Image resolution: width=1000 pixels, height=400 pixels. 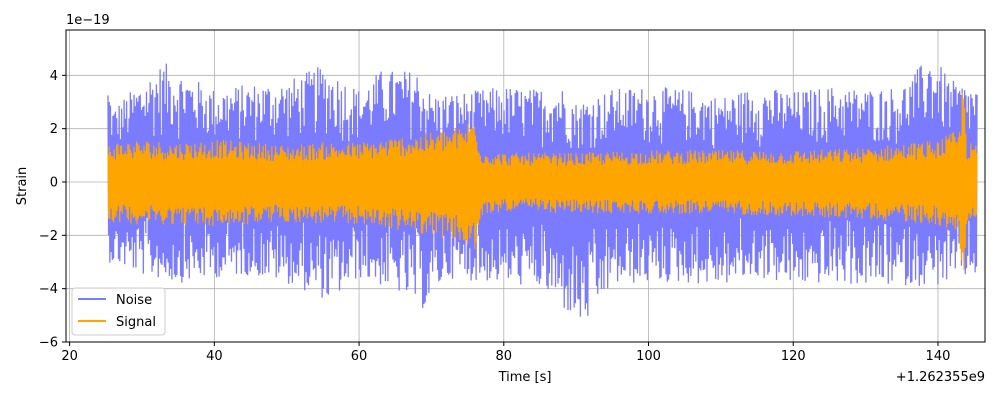 What do you see at coordinates (134, 300) in the screenshot?
I see `legend-noise-label: Noise` at bounding box center [134, 300].